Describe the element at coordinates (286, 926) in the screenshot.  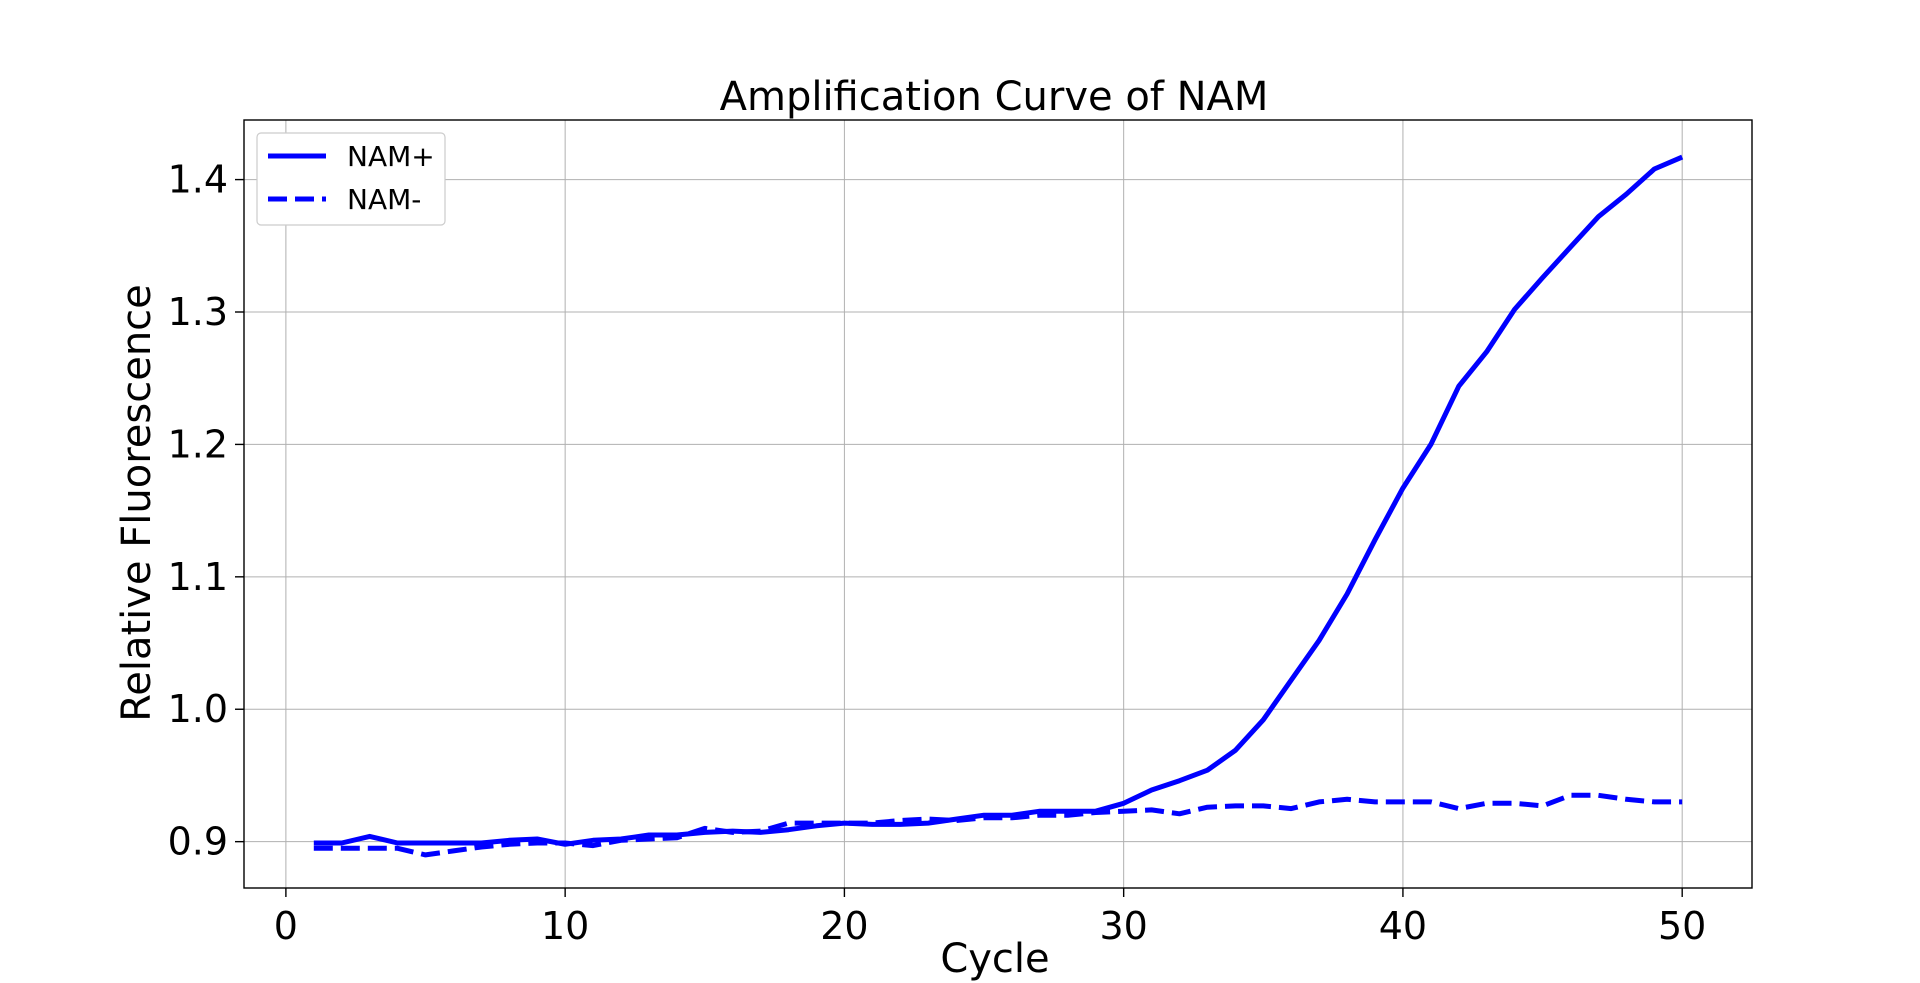
I see `x-tick-label: 0` at that location.